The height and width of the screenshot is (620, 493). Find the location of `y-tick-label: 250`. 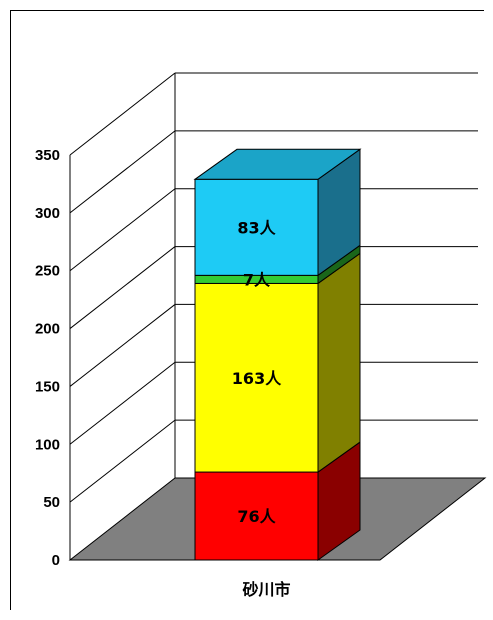

y-tick-label: 250 is located at coordinates (47, 271).